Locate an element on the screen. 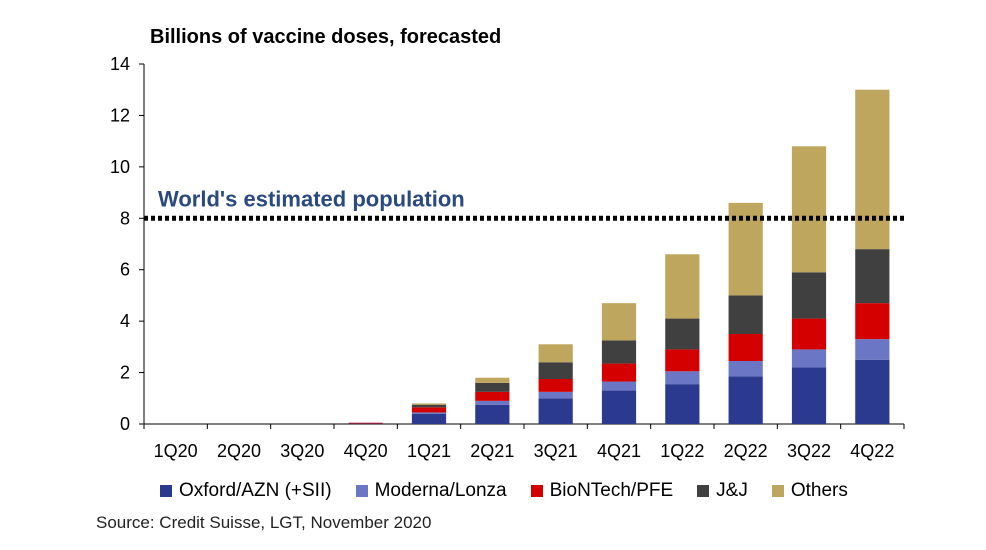 The height and width of the screenshot is (550, 986). bar-oxford-azn-sii-2q21 is located at coordinates (492, 414).